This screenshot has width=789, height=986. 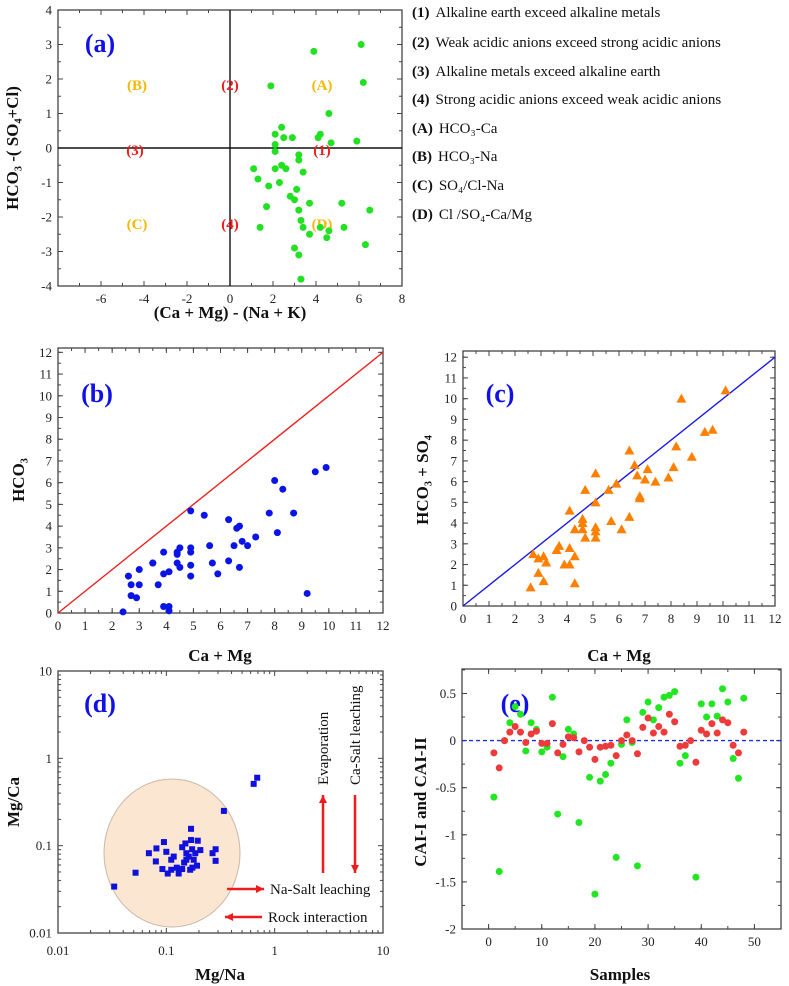 What do you see at coordinates (472, 215) in the screenshot?
I see `legend-item: (D) Cl /SO₄-Ca/Mg` at bounding box center [472, 215].